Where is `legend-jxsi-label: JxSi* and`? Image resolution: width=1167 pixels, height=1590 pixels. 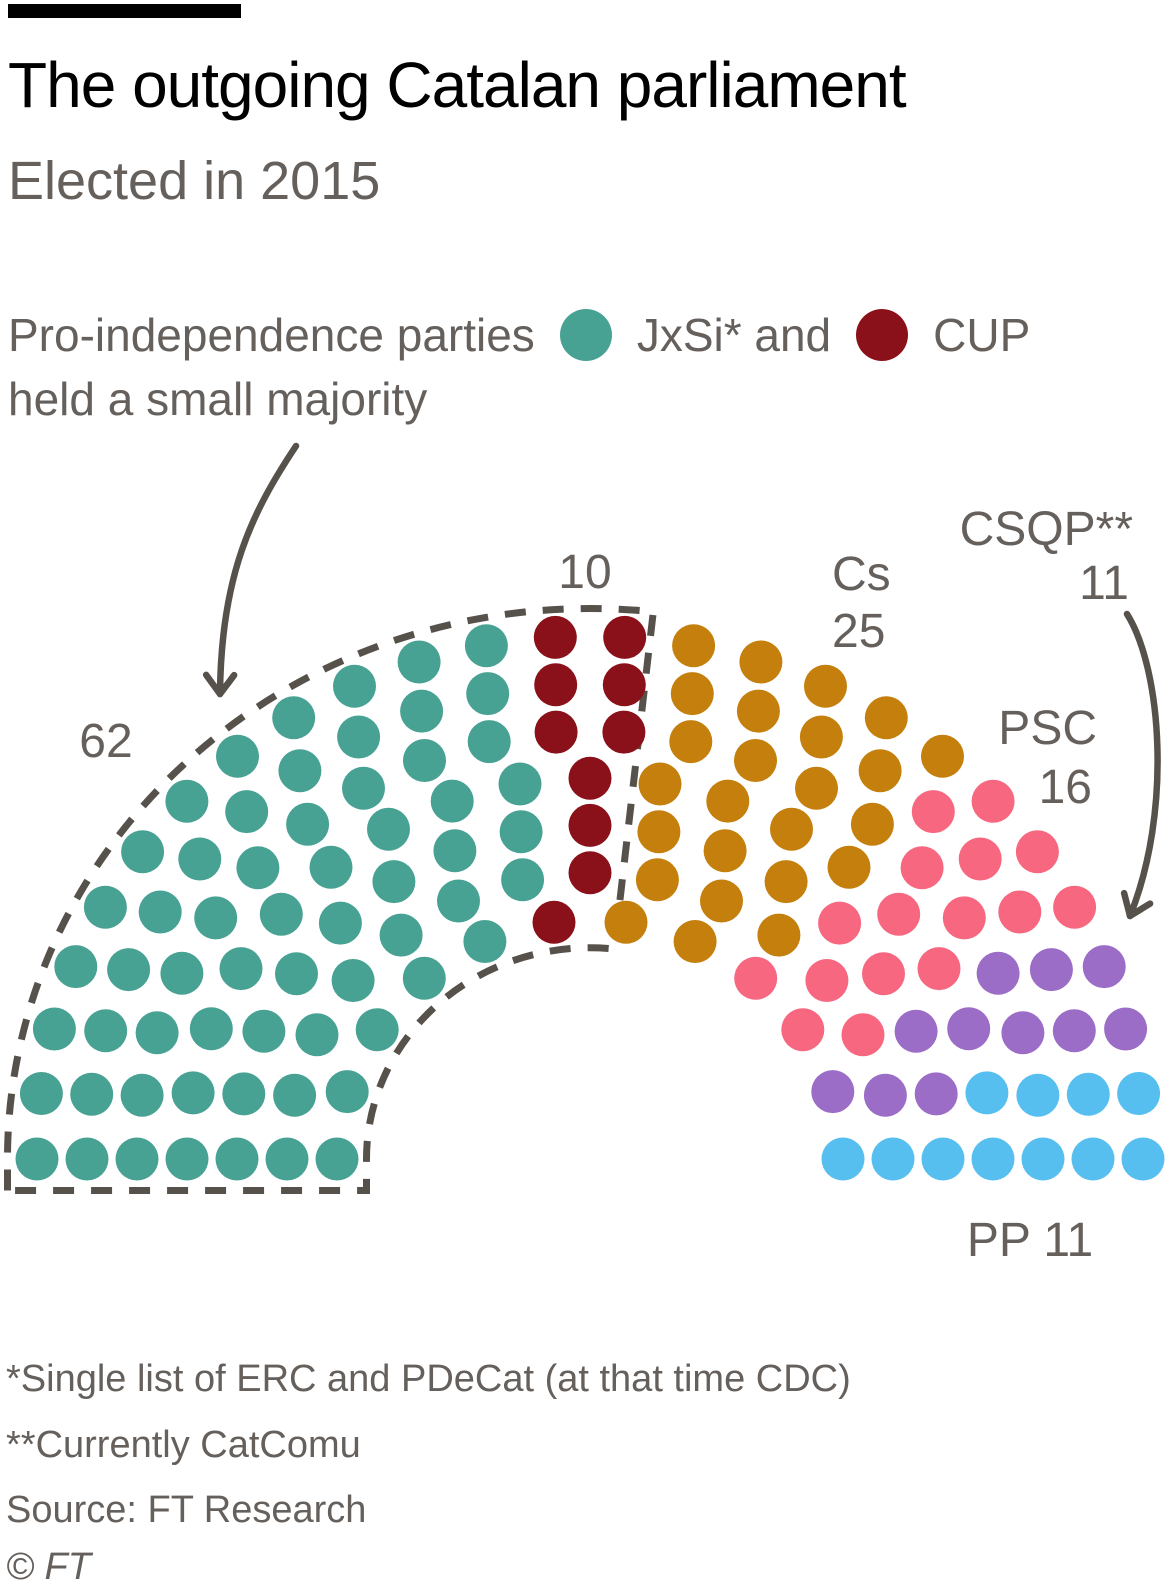 legend-jxsi-label: JxSi* and is located at coordinates (734, 335).